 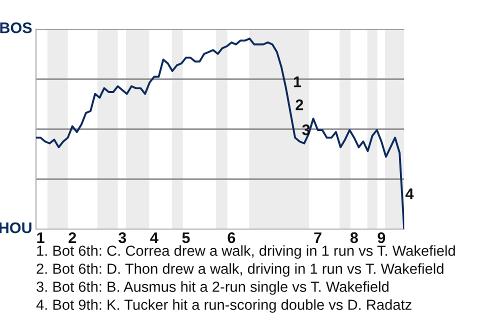 What do you see at coordinates (16, 28) in the screenshot?
I see `text: BOS` at bounding box center [16, 28].